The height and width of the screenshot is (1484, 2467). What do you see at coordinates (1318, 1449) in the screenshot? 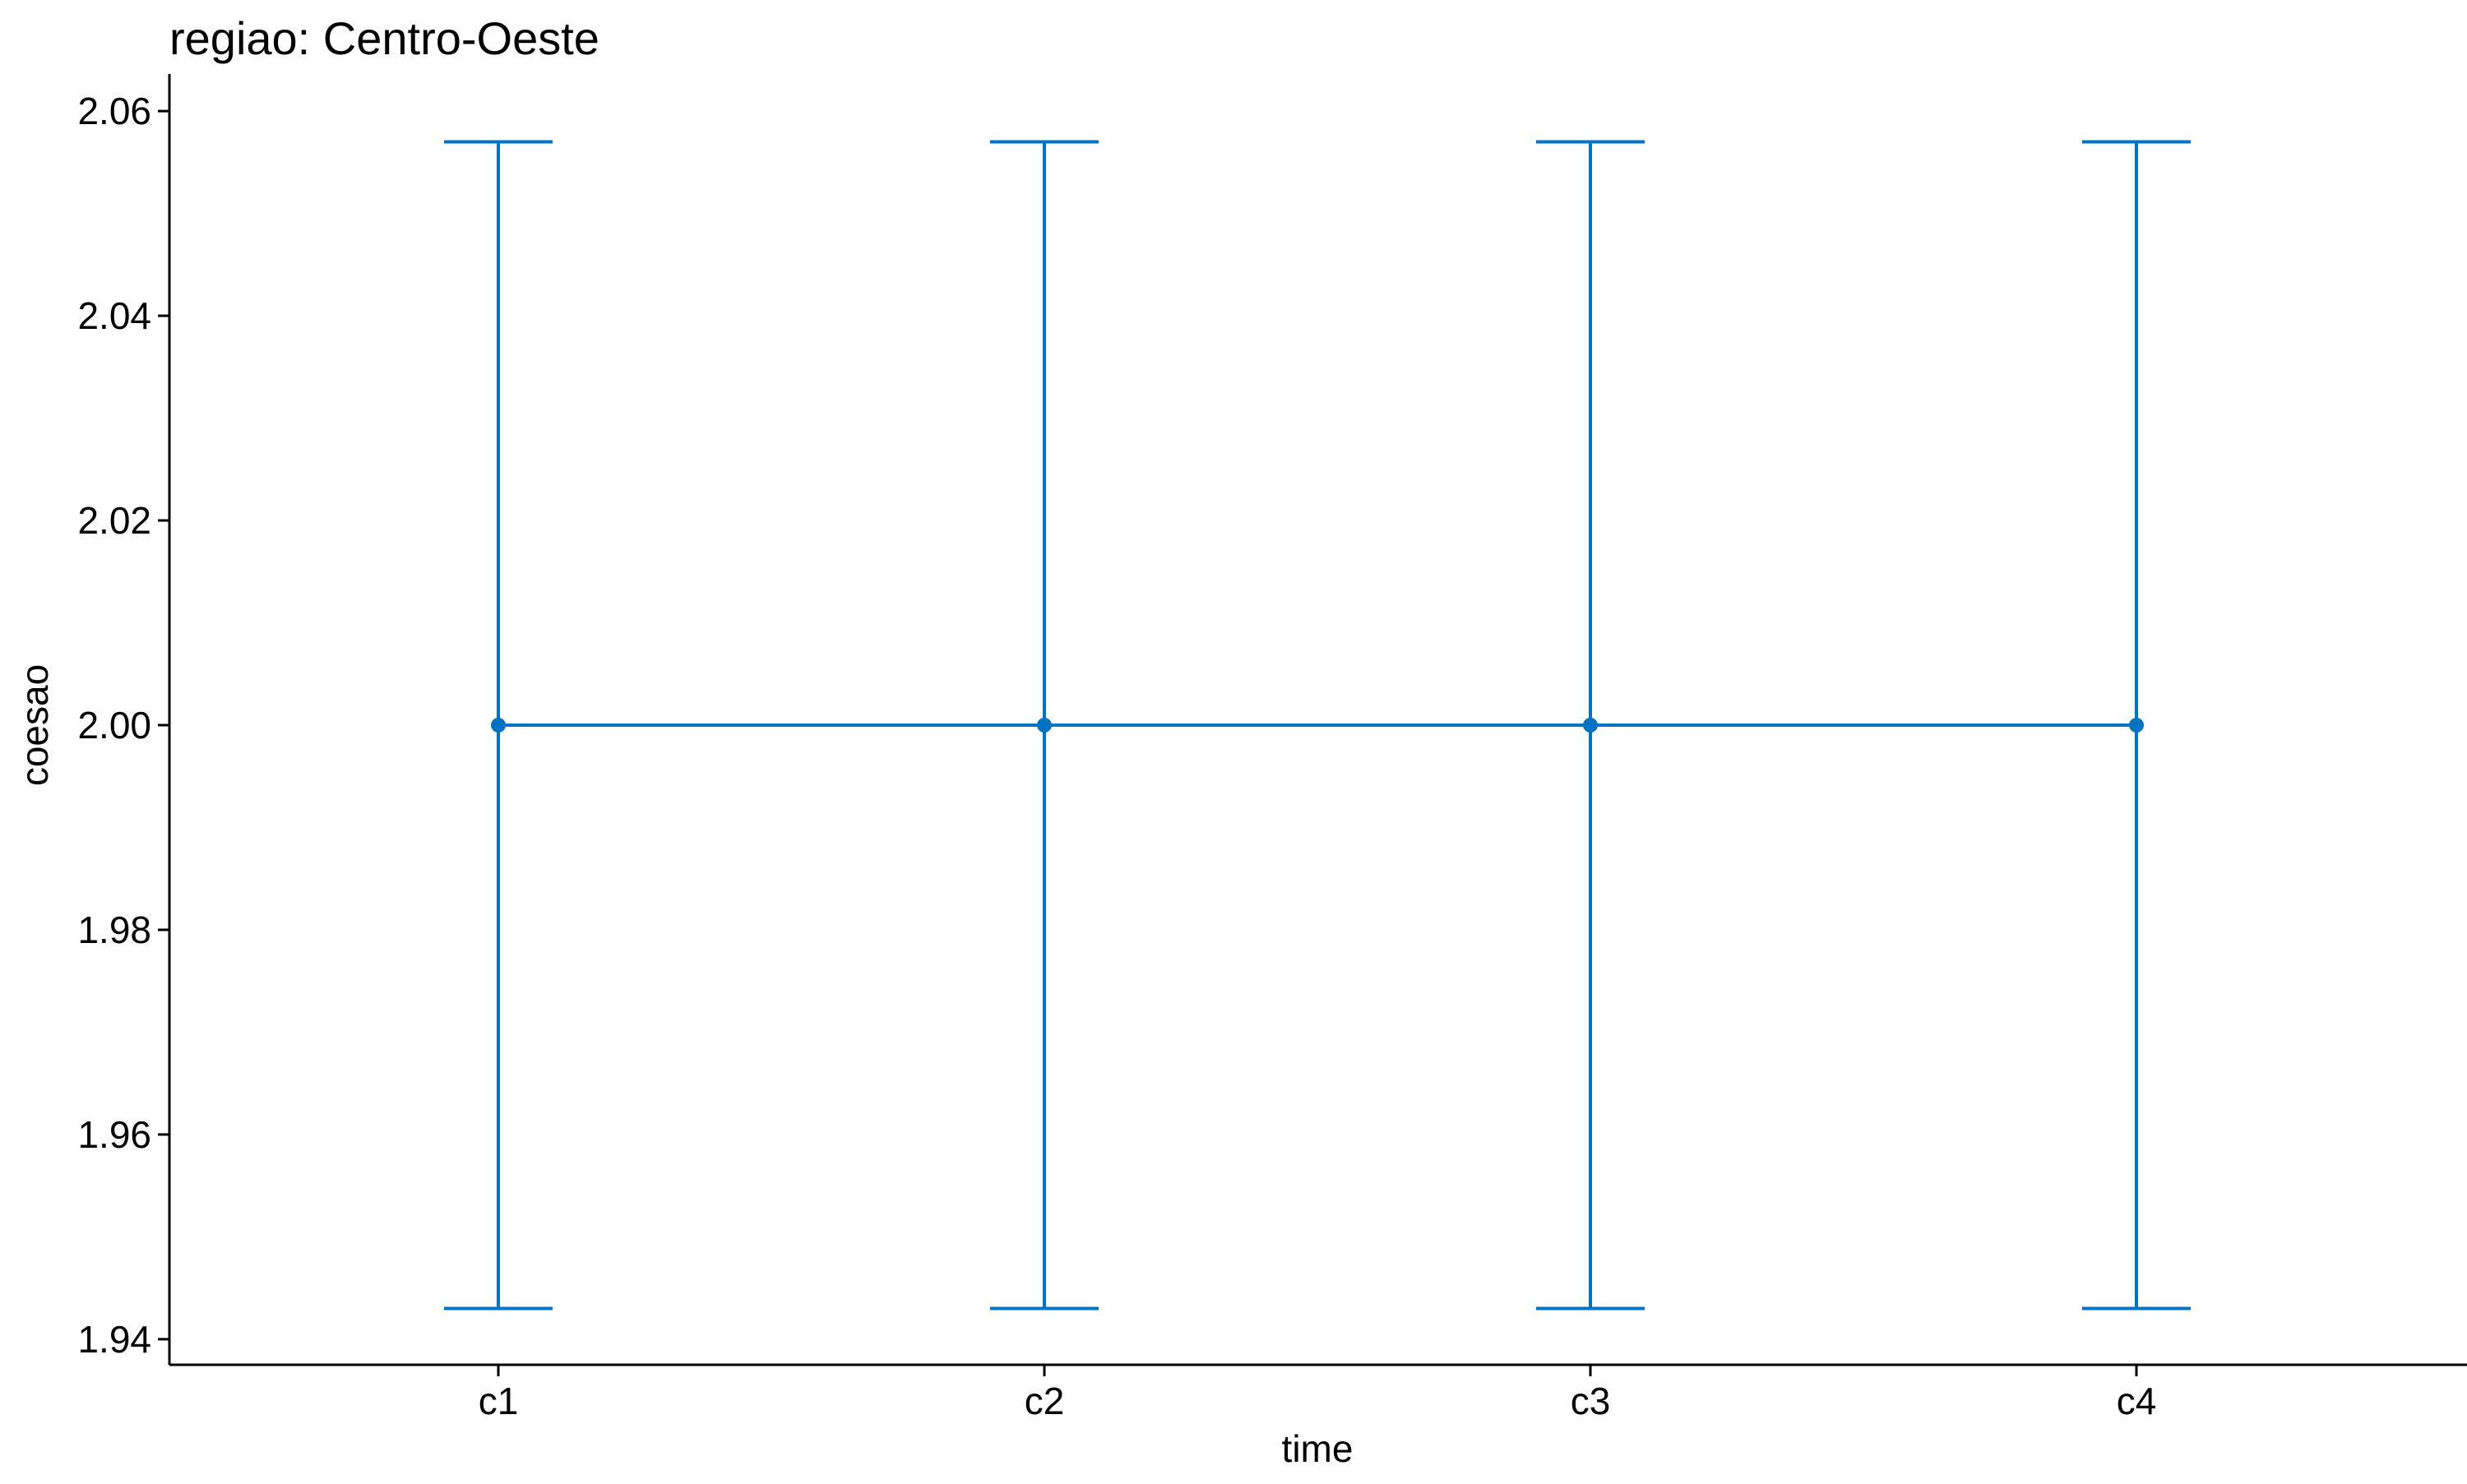
I see `x-axis-title: time` at bounding box center [1318, 1449].